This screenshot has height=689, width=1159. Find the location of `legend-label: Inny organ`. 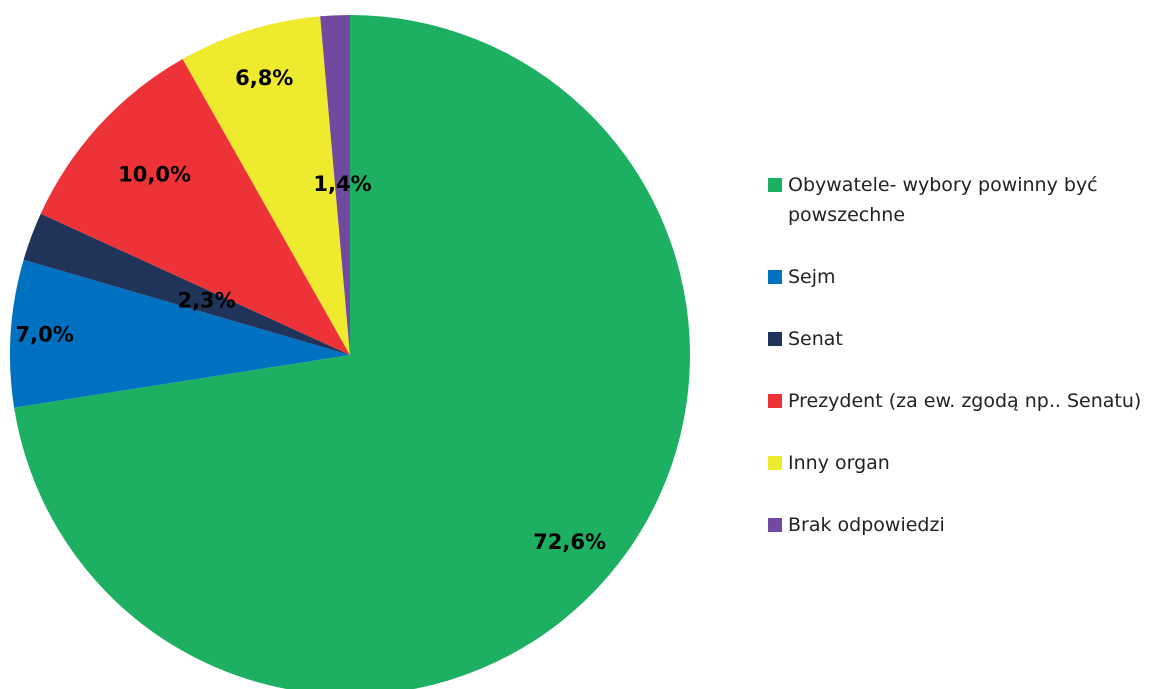

legend-label: Inny organ is located at coordinates (839, 463).